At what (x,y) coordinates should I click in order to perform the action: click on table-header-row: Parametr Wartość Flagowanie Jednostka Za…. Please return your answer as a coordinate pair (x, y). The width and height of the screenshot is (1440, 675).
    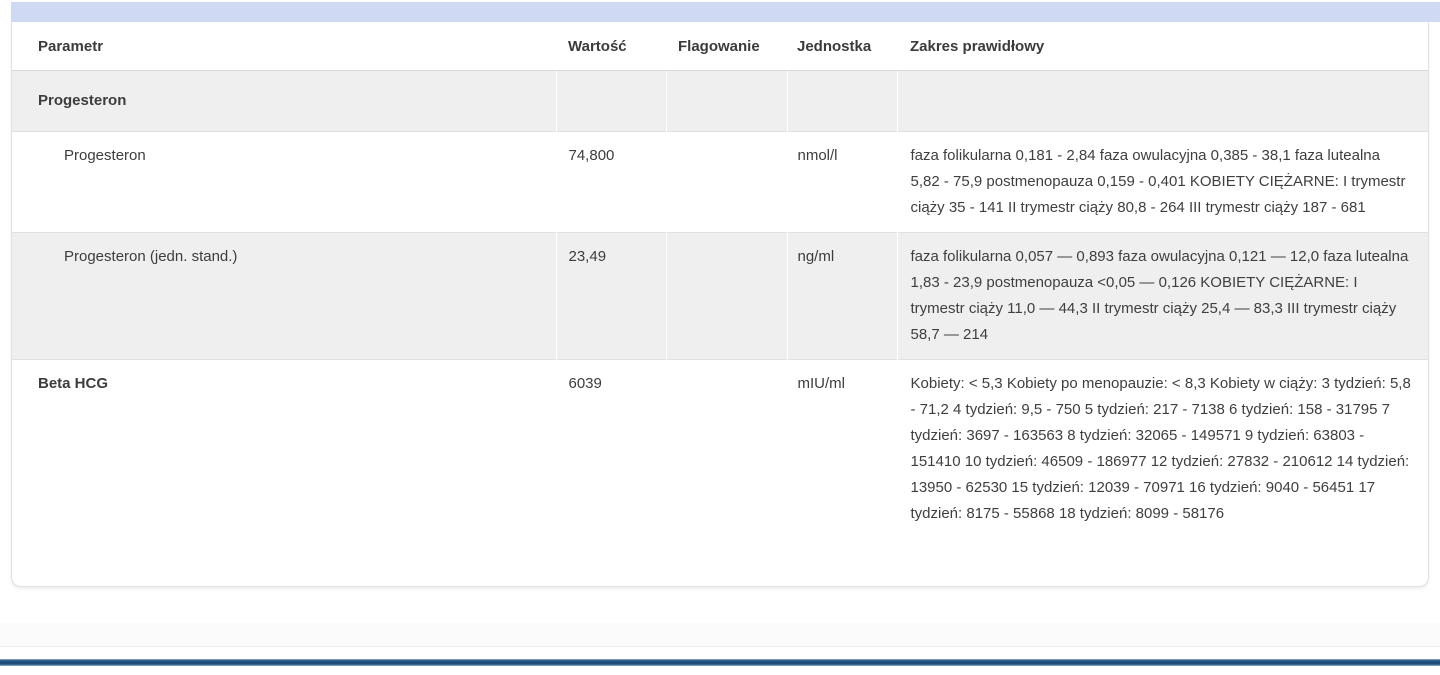
    Looking at the image, I should click on (720, 46).